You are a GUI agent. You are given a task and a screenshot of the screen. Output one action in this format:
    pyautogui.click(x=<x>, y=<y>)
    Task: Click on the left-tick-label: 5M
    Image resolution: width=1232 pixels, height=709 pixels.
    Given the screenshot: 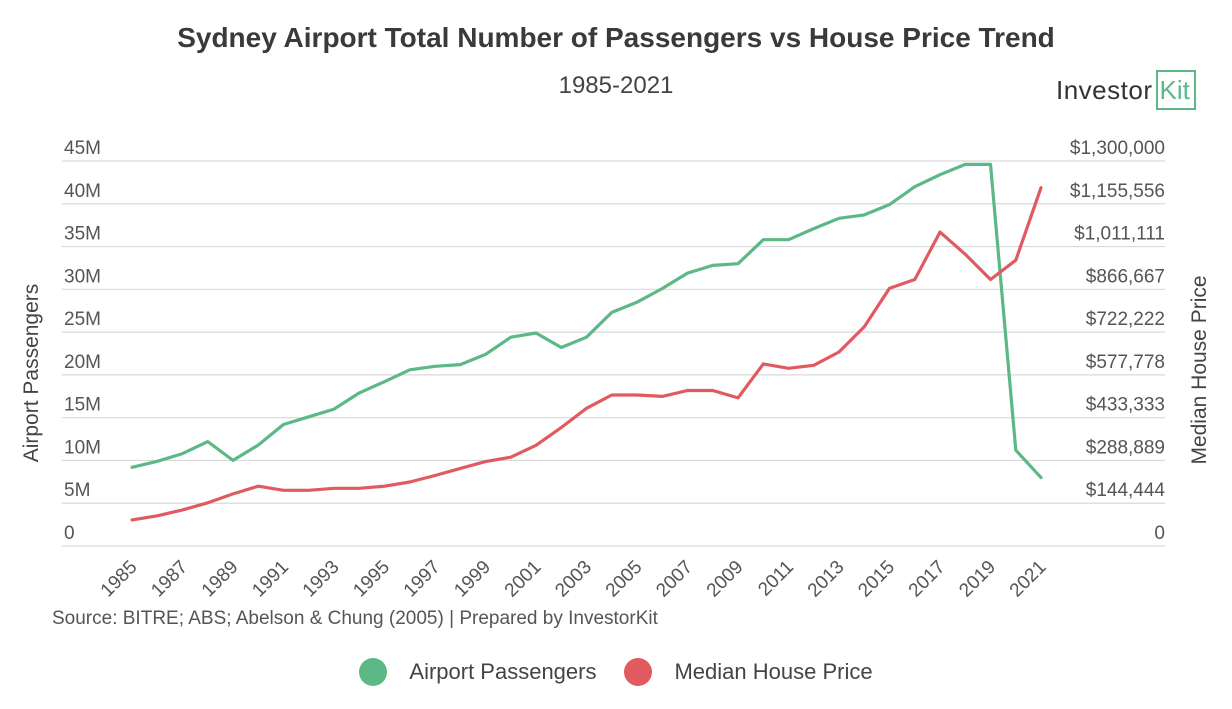 What is the action you would take?
    pyautogui.click(x=77, y=490)
    